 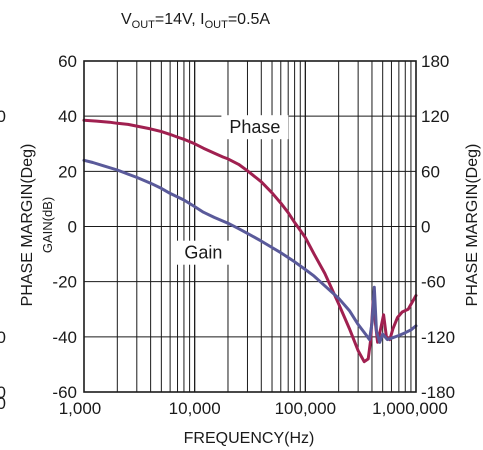 I want to click on y-axis-outer-title: PHASE MARGIN(Deg), so click(x=27, y=225).